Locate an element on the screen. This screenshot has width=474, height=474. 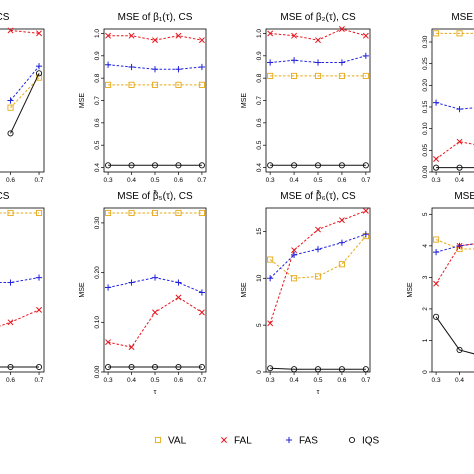
y-tick-label: 0.20 is located at coordinates (97, 272).